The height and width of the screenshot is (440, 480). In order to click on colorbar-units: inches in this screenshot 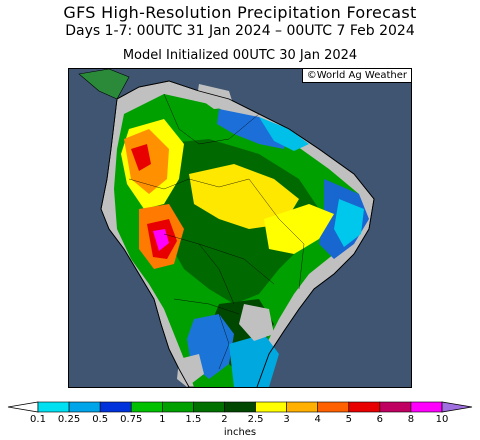, I will do `click(240, 432)`.